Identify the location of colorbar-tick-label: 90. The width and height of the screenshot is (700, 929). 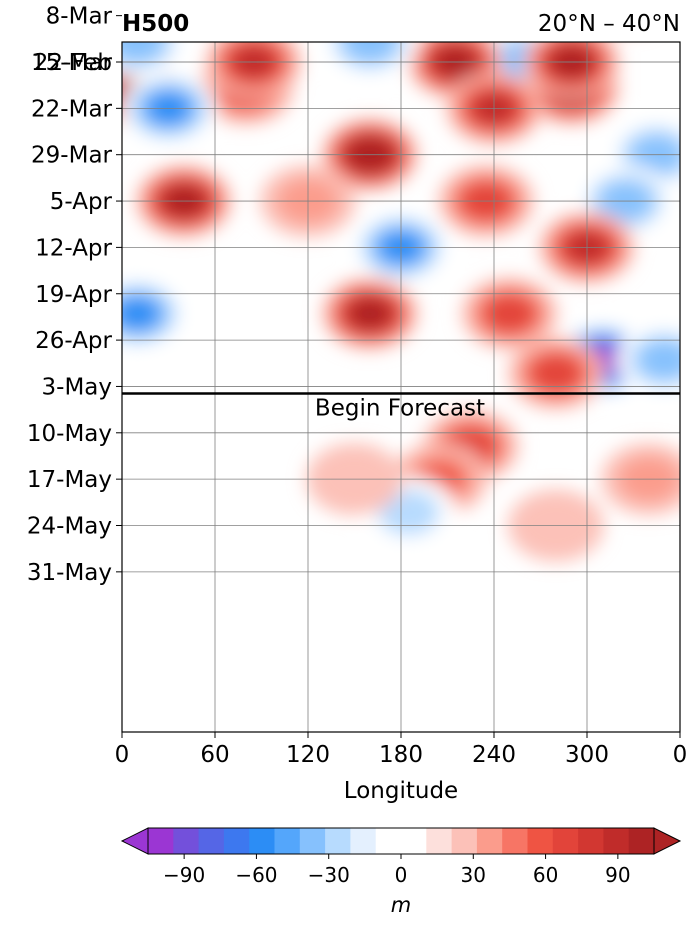
(617, 875).